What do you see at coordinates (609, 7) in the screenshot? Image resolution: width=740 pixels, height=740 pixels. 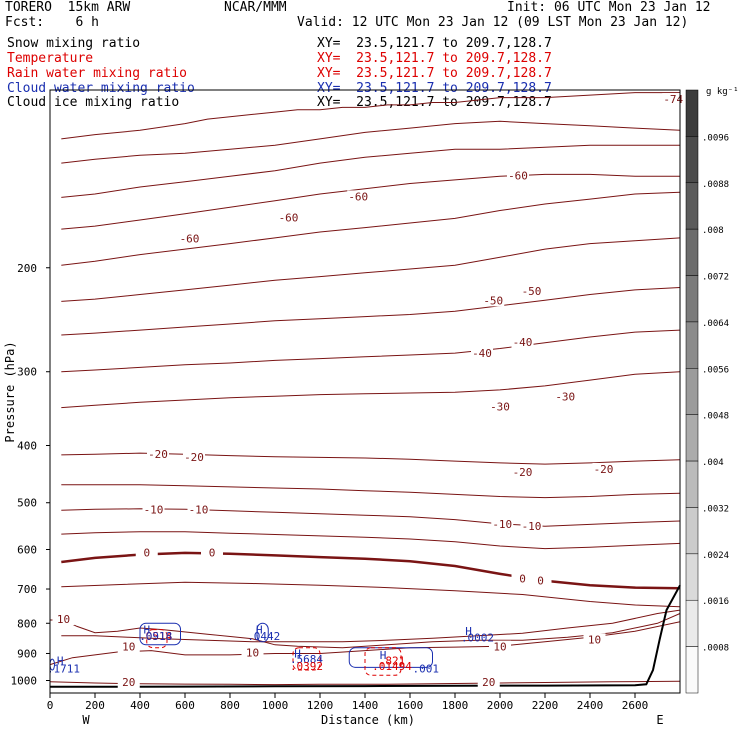 I see `header-init: Init: 06 UTC Mon 23 Jan 12` at bounding box center [609, 7].